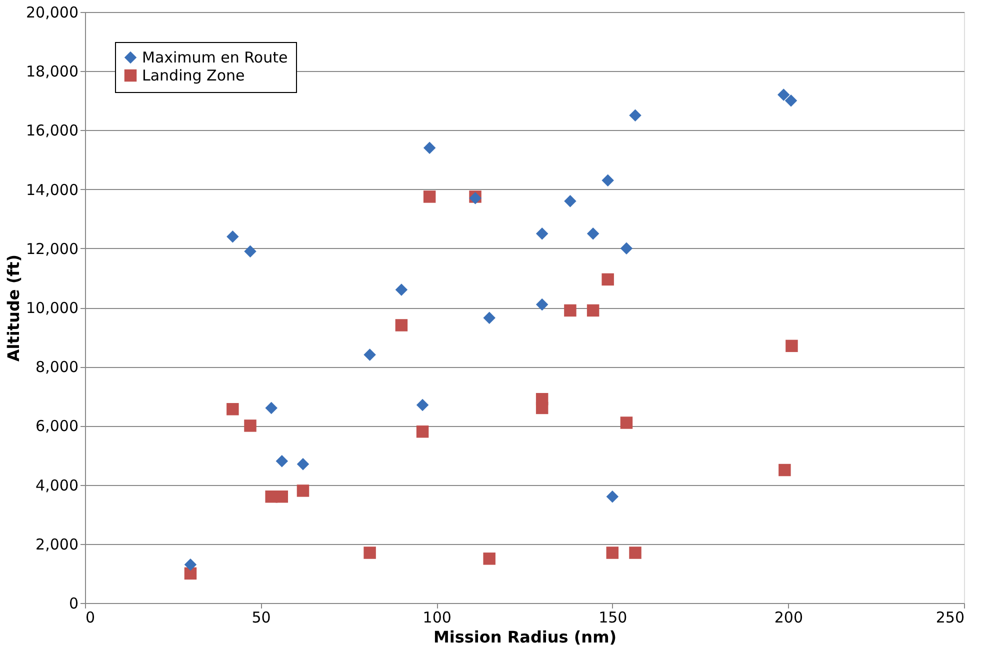 This screenshot has height=658, width=982. I want to click on x-tick-label: 50, so click(261, 617).